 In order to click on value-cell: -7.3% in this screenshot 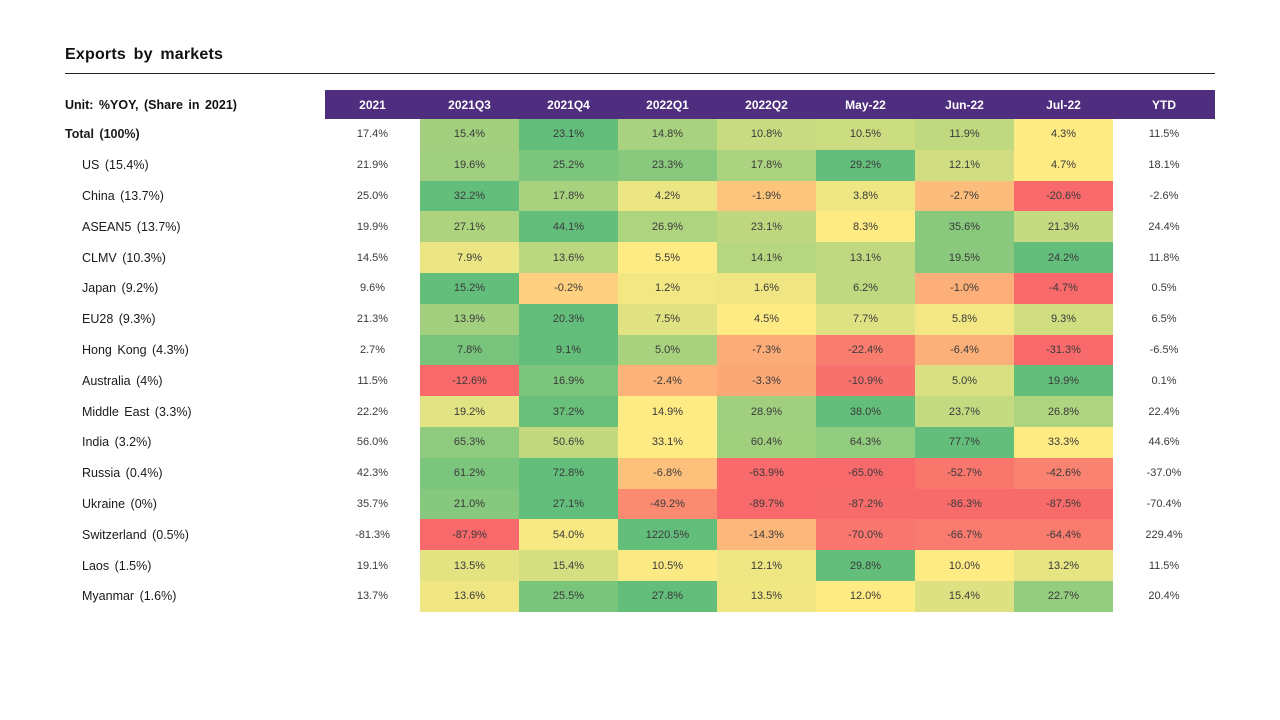, I will do `click(766, 350)`.